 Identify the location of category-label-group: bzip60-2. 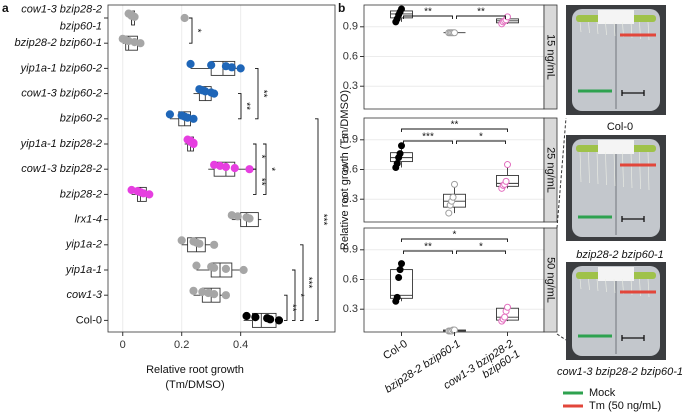
(81, 119).